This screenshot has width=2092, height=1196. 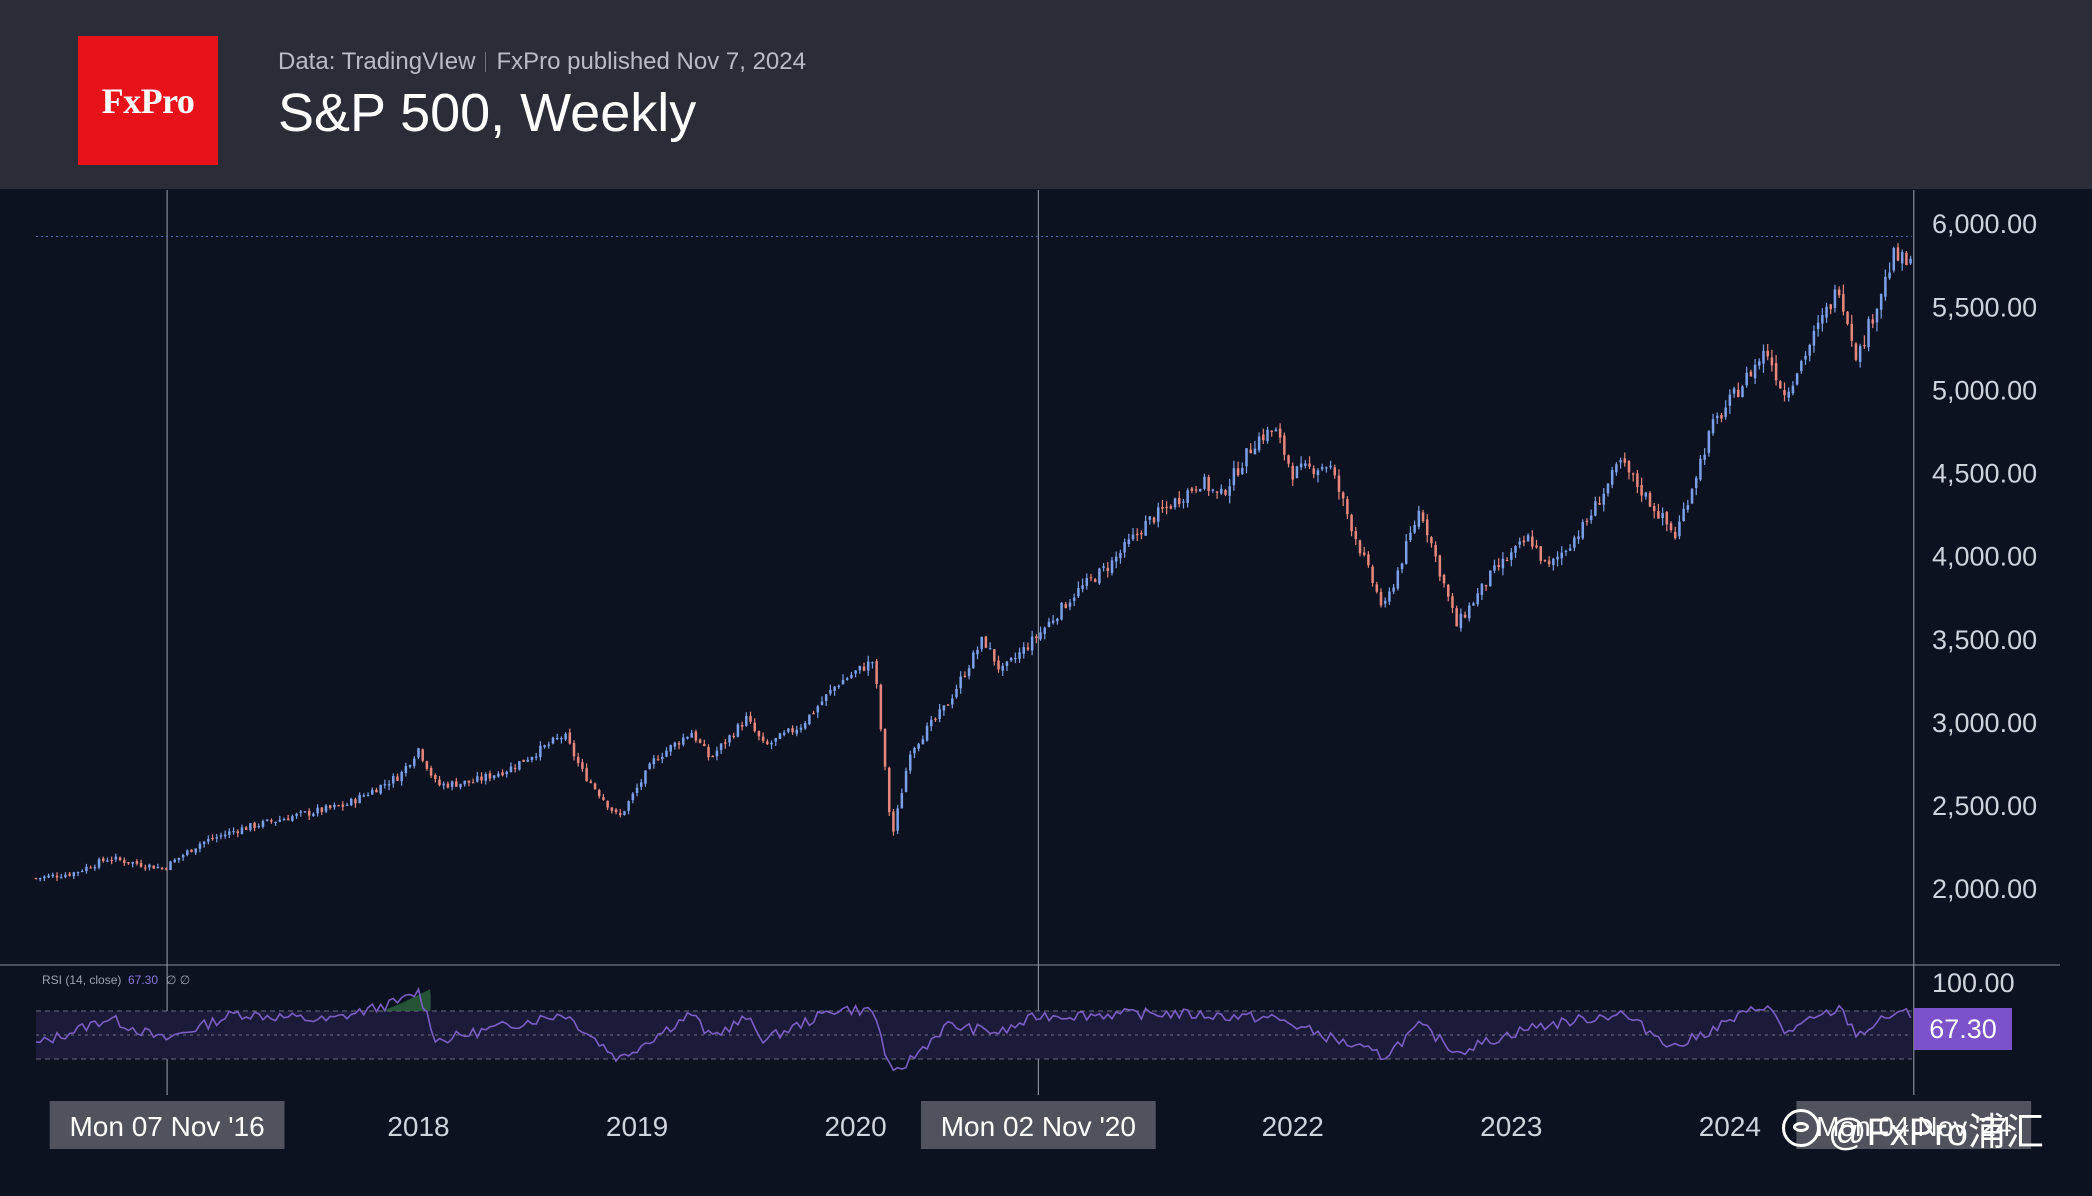 What do you see at coordinates (1973, 983) in the screenshot?
I see `rsi-top-tick: 100.00` at bounding box center [1973, 983].